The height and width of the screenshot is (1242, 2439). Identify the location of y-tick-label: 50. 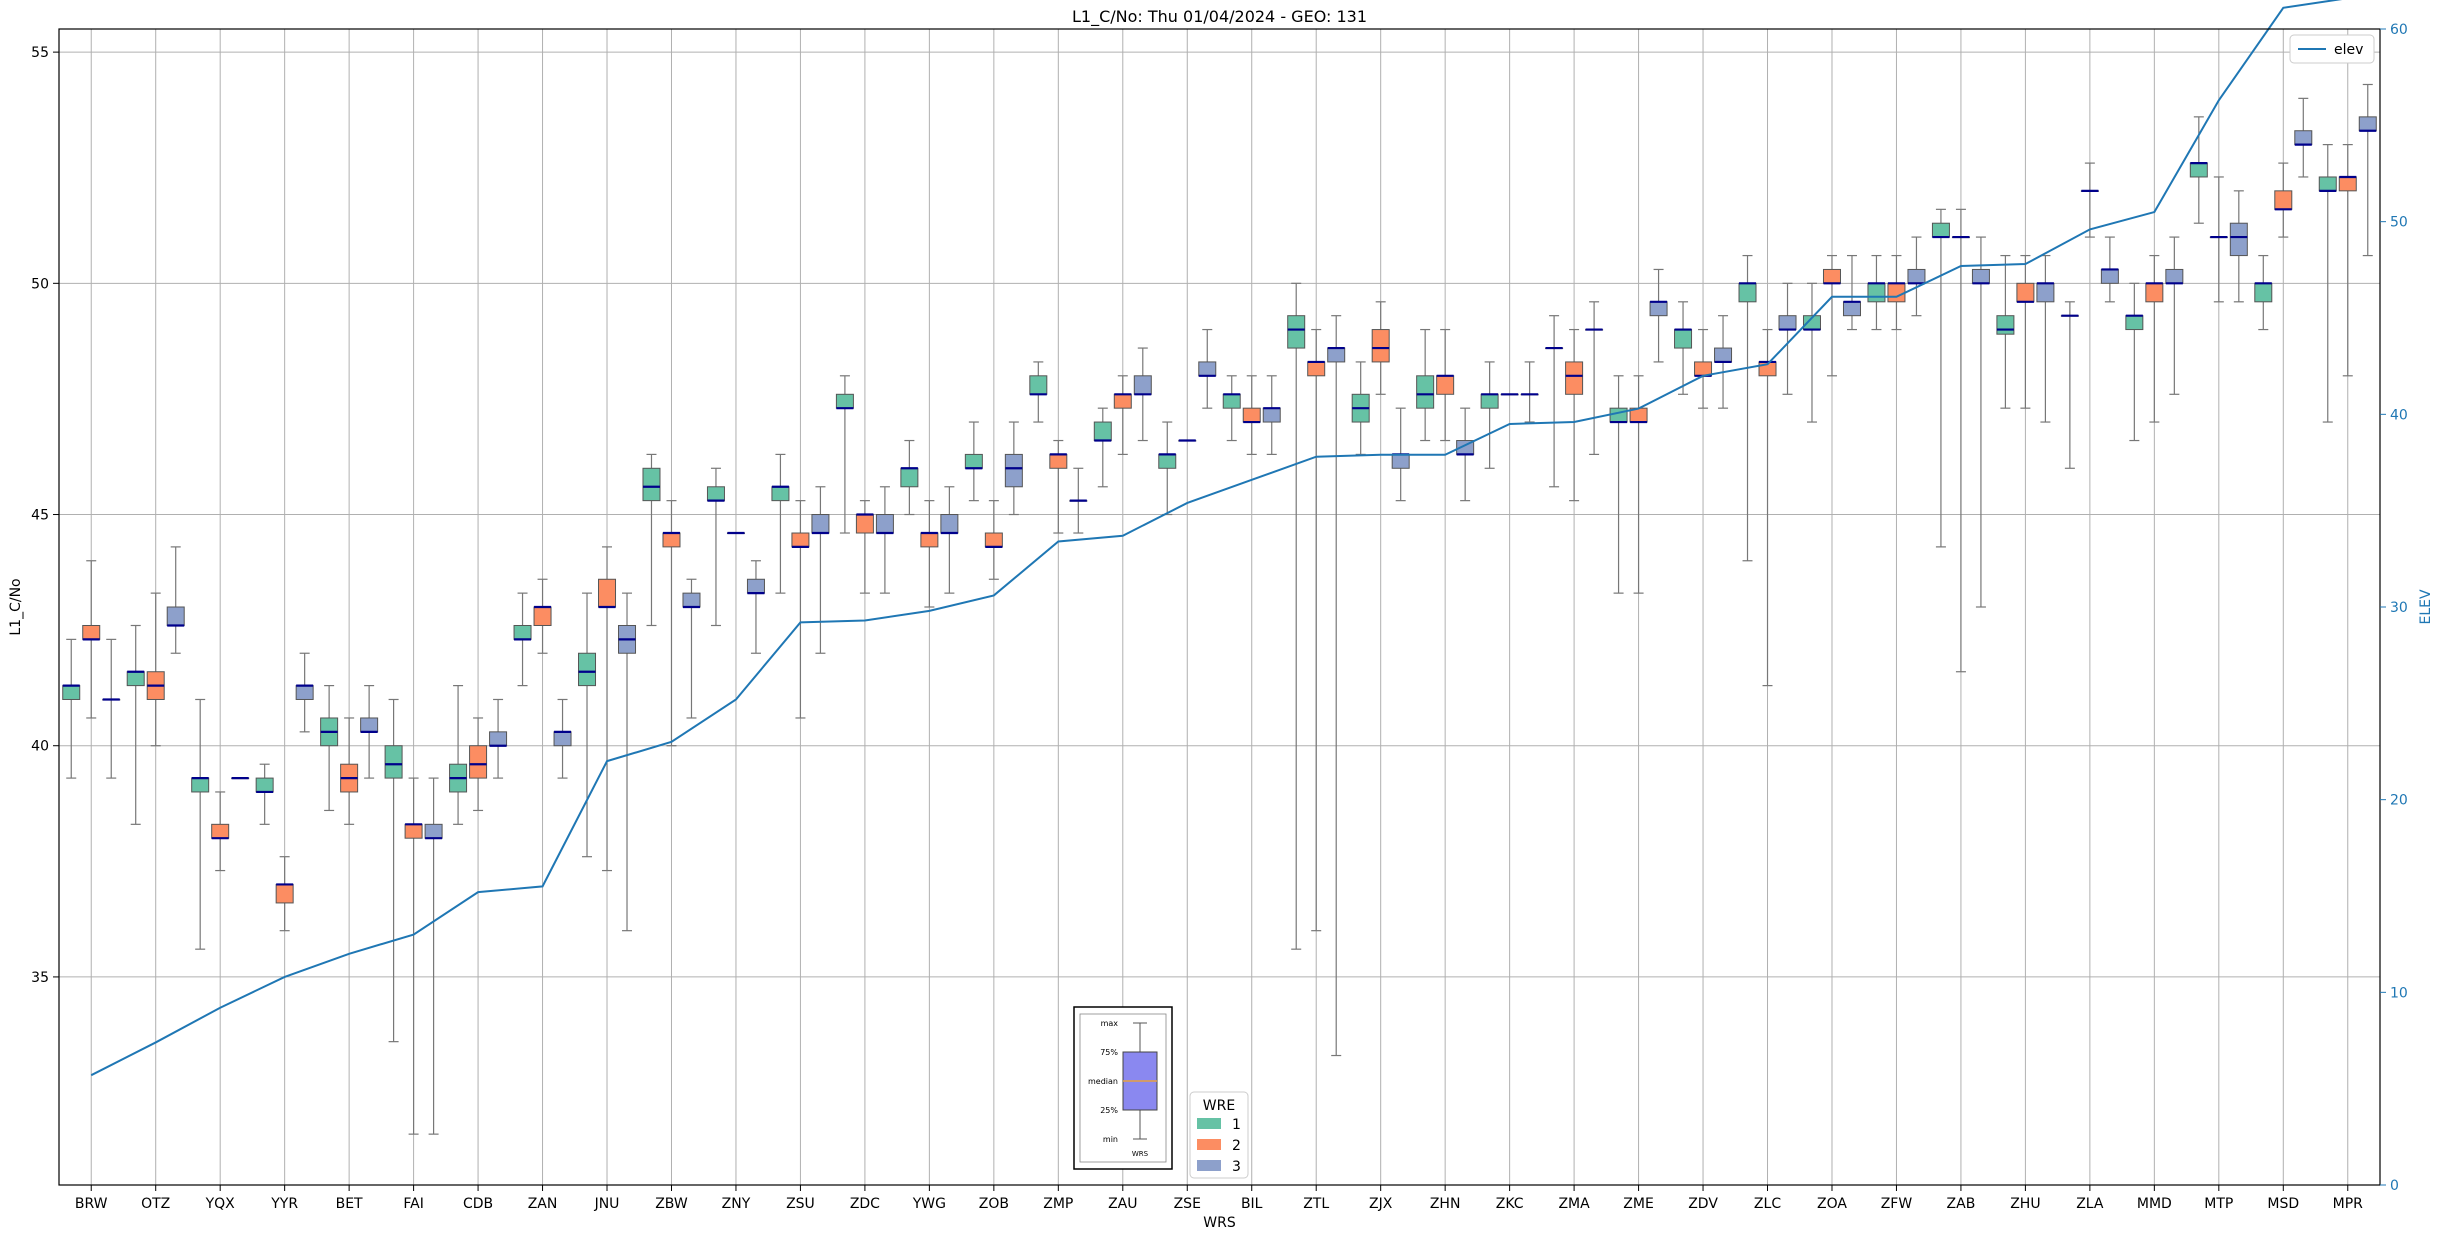
(40, 284).